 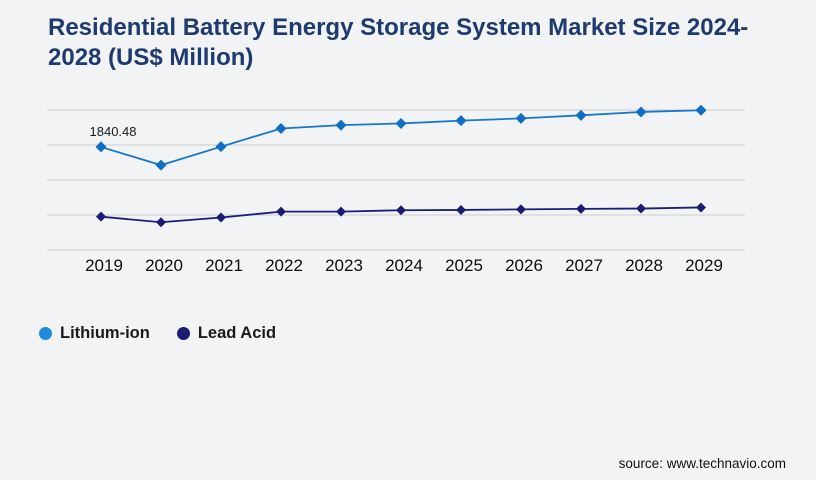 What do you see at coordinates (344, 265) in the screenshot?
I see `x-axis-label-2023: 2023` at bounding box center [344, 265].